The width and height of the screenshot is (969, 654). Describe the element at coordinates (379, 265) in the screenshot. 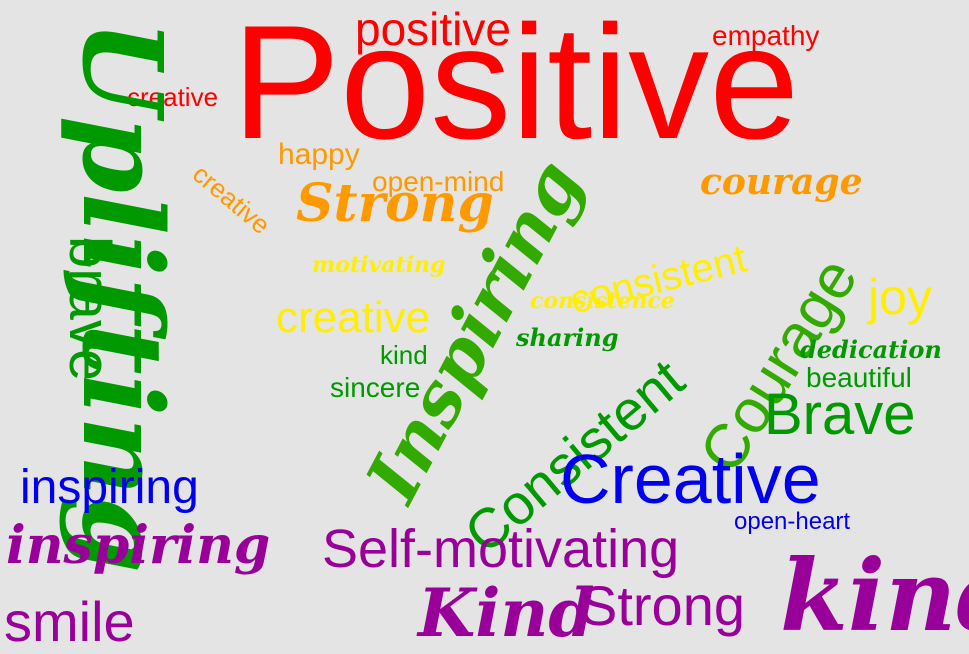

I see `word-motivating: motivating` at that location.